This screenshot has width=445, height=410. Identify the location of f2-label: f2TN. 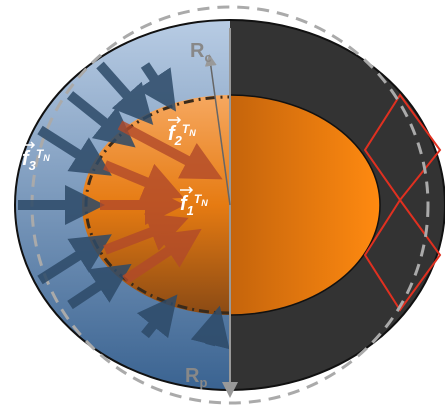
(182, 135).